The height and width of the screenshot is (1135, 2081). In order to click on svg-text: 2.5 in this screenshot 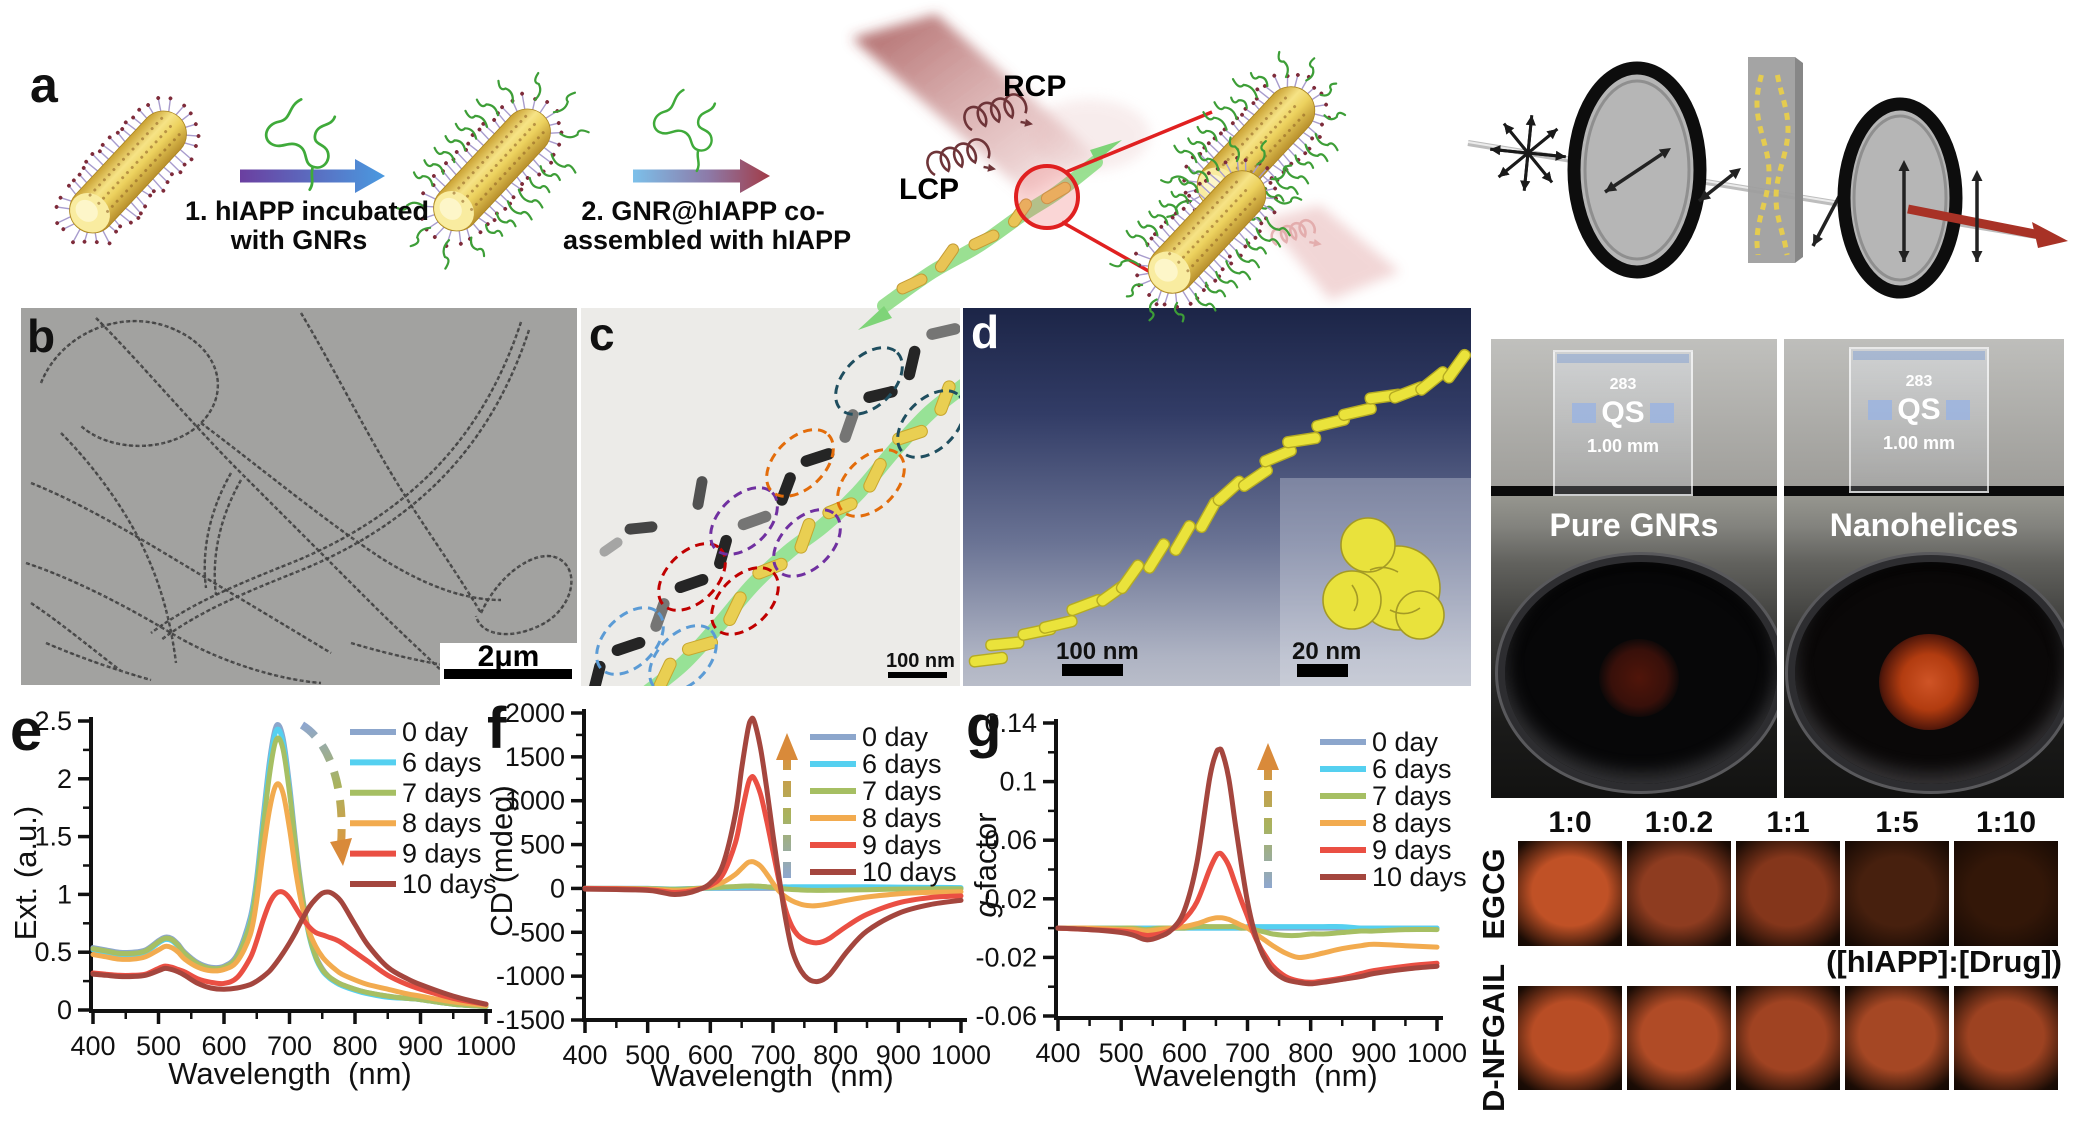, I will do `click(53, 721)`.